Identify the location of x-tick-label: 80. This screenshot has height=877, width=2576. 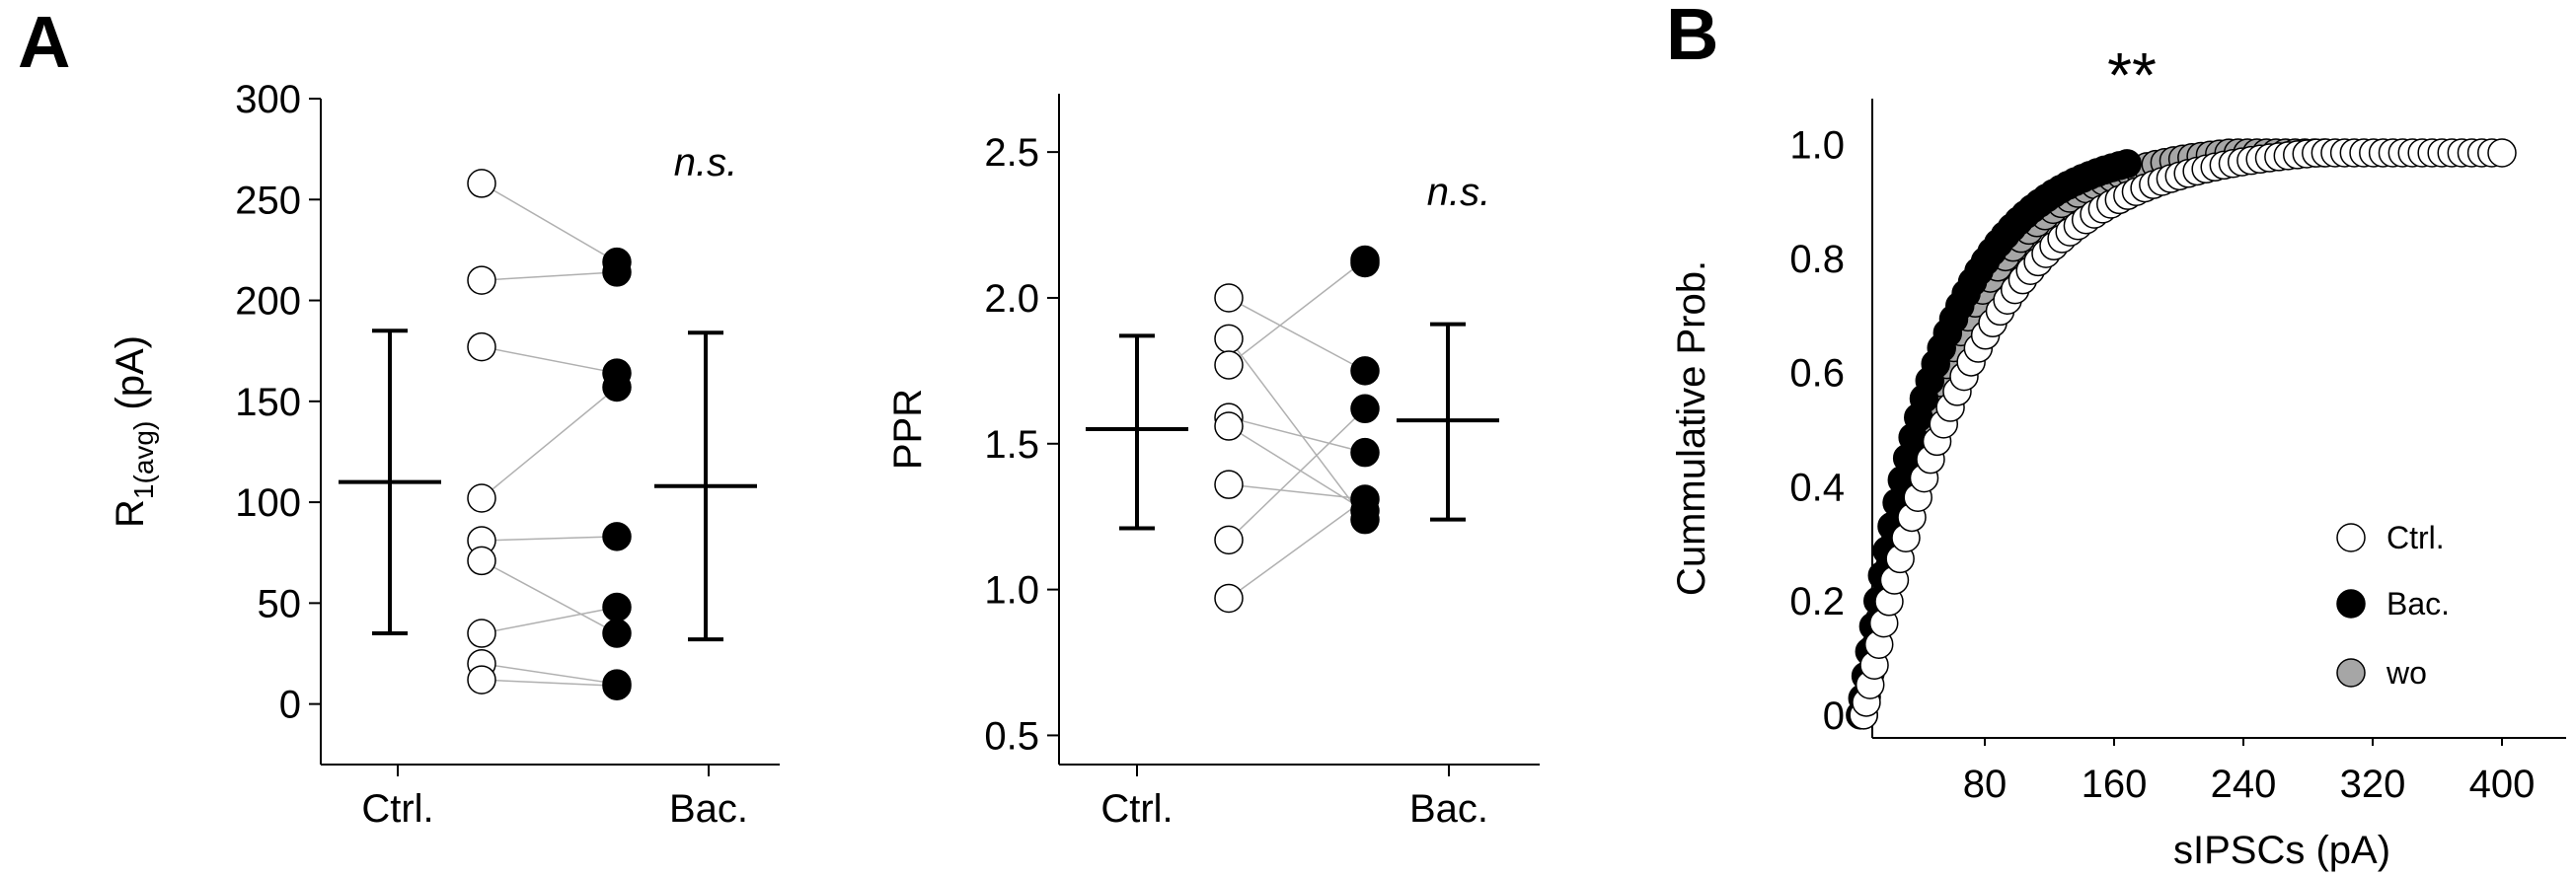
(1986, 784).